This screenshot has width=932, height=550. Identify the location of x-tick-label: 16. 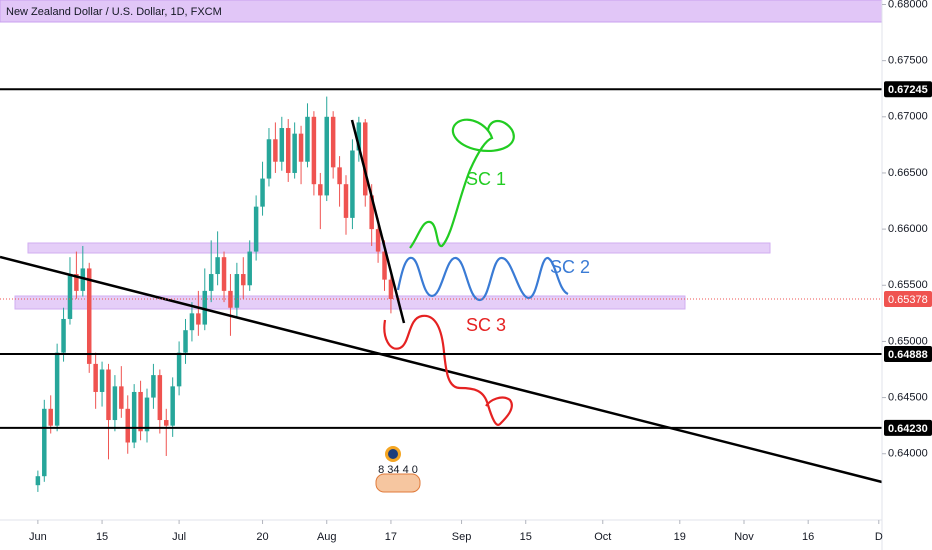
(808, 537).